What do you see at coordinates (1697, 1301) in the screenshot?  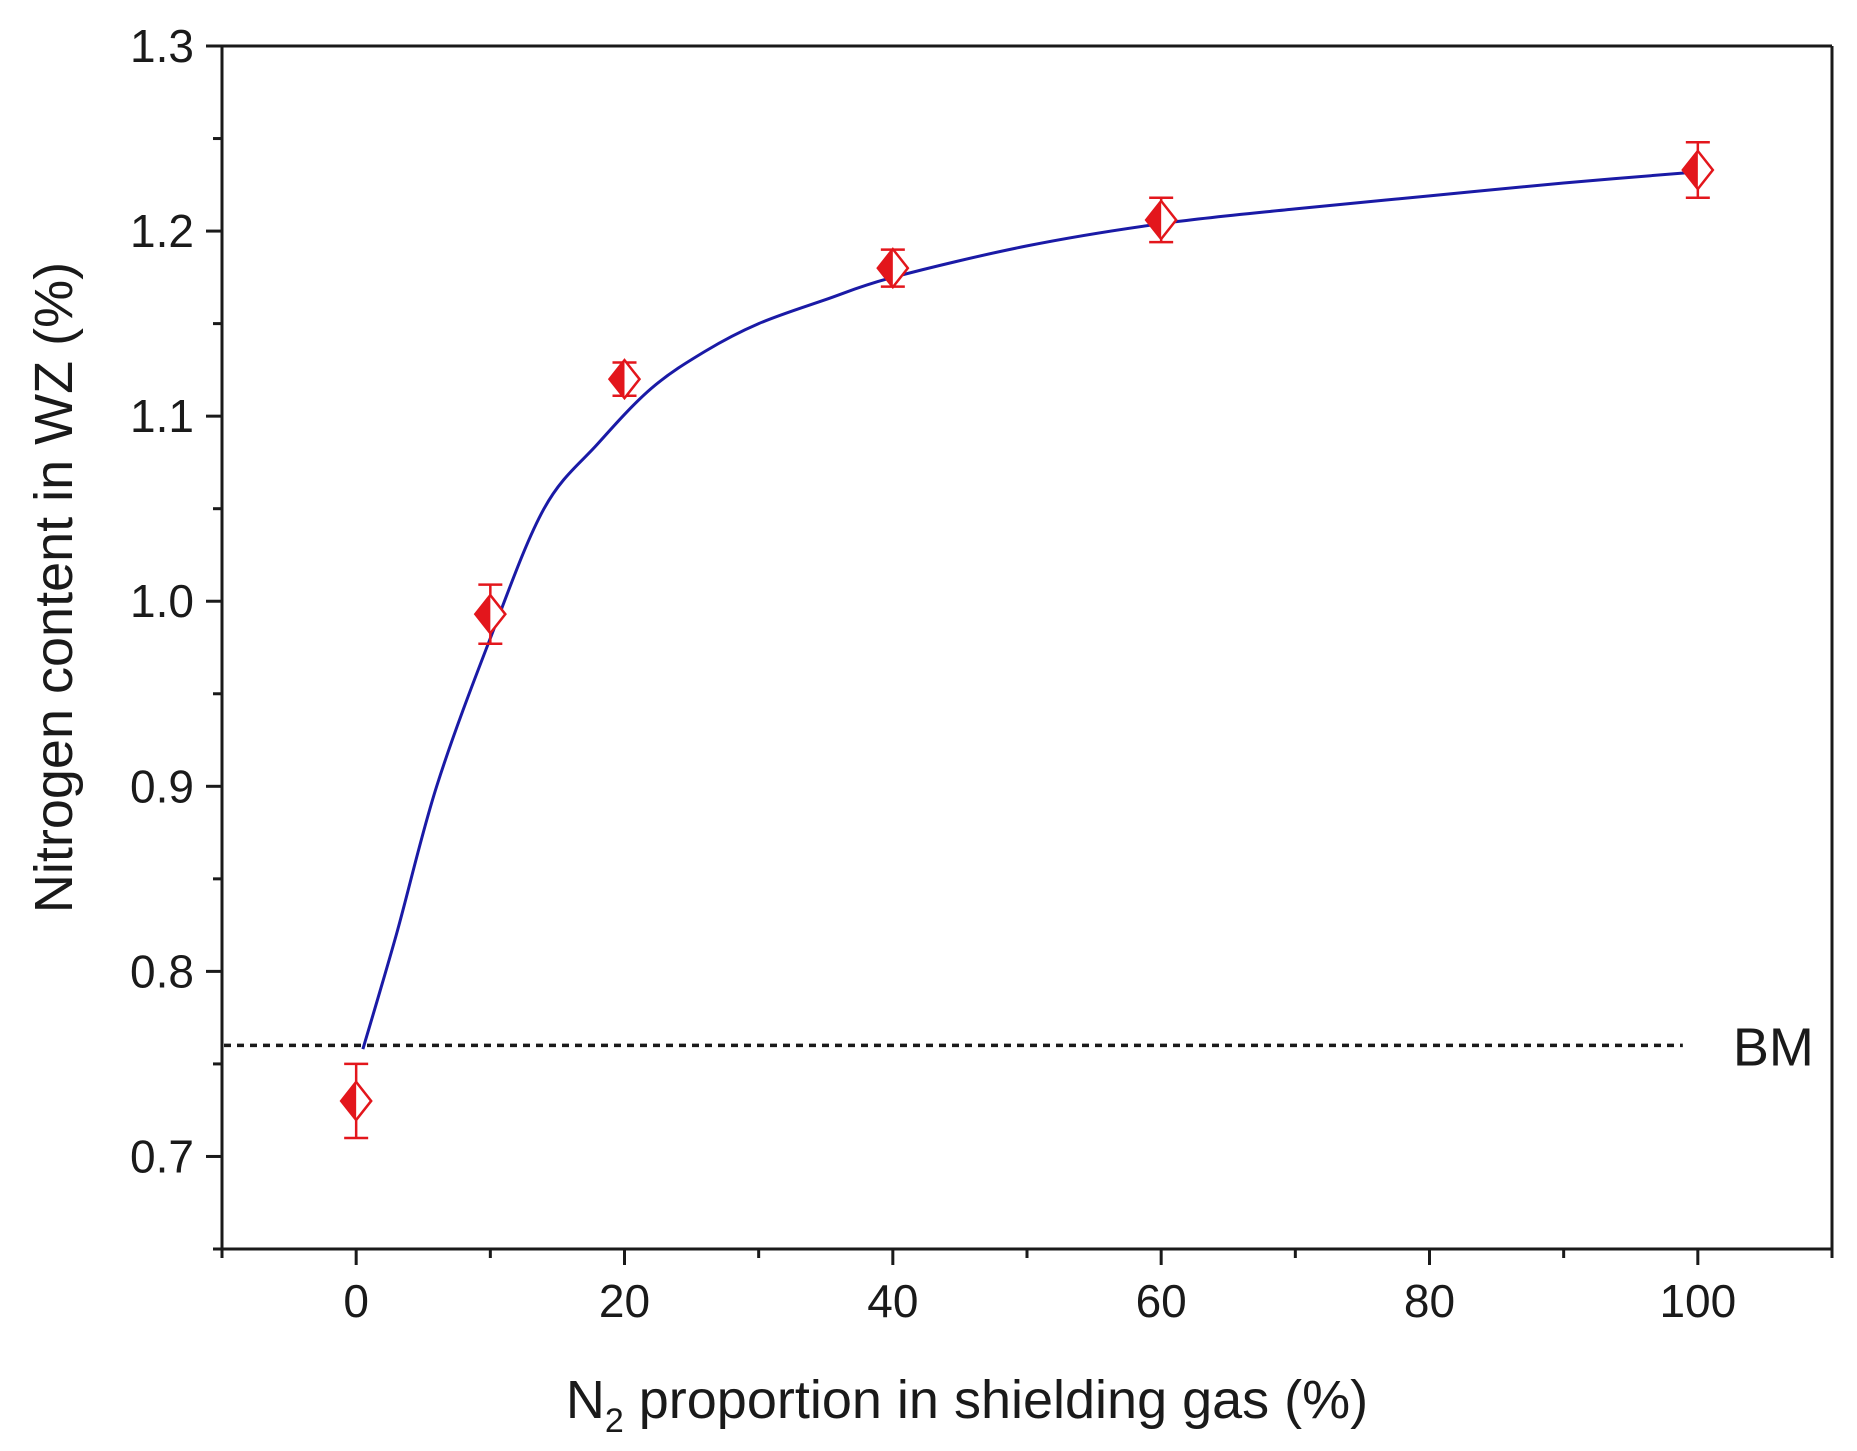 I see `x-tick-label: 100` at bounding box center [1697, 1301].